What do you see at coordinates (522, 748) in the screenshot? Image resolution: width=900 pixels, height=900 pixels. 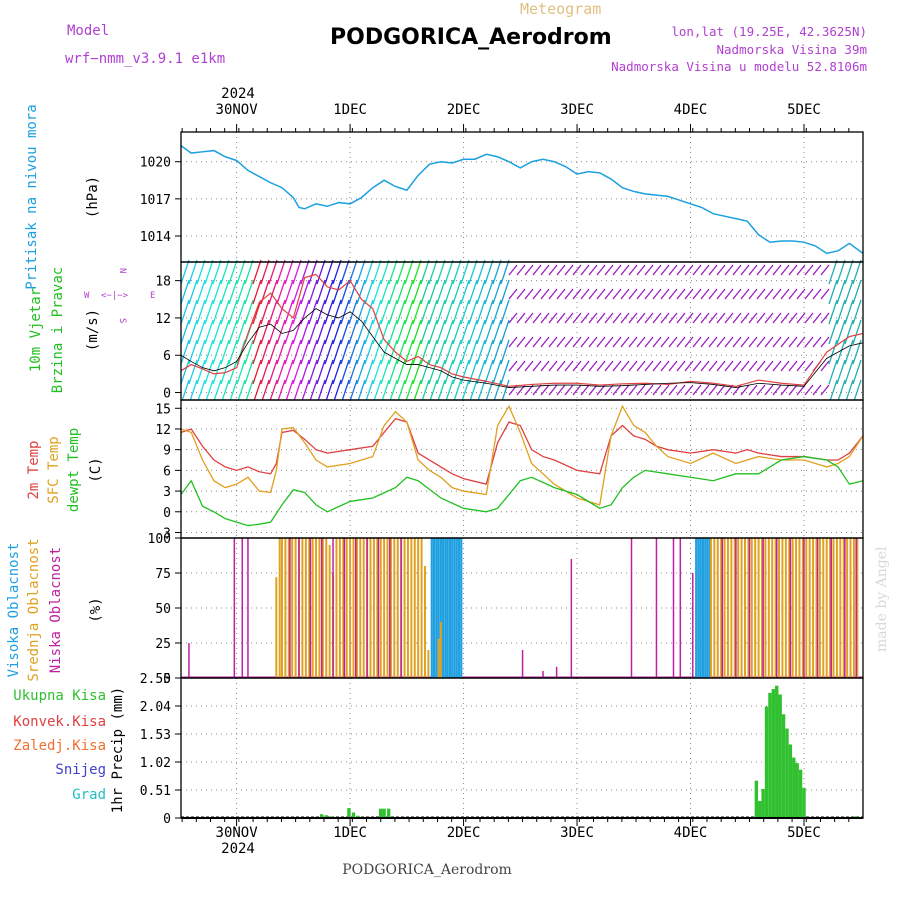 I see `panel-background` at bounding box center [522, 748].